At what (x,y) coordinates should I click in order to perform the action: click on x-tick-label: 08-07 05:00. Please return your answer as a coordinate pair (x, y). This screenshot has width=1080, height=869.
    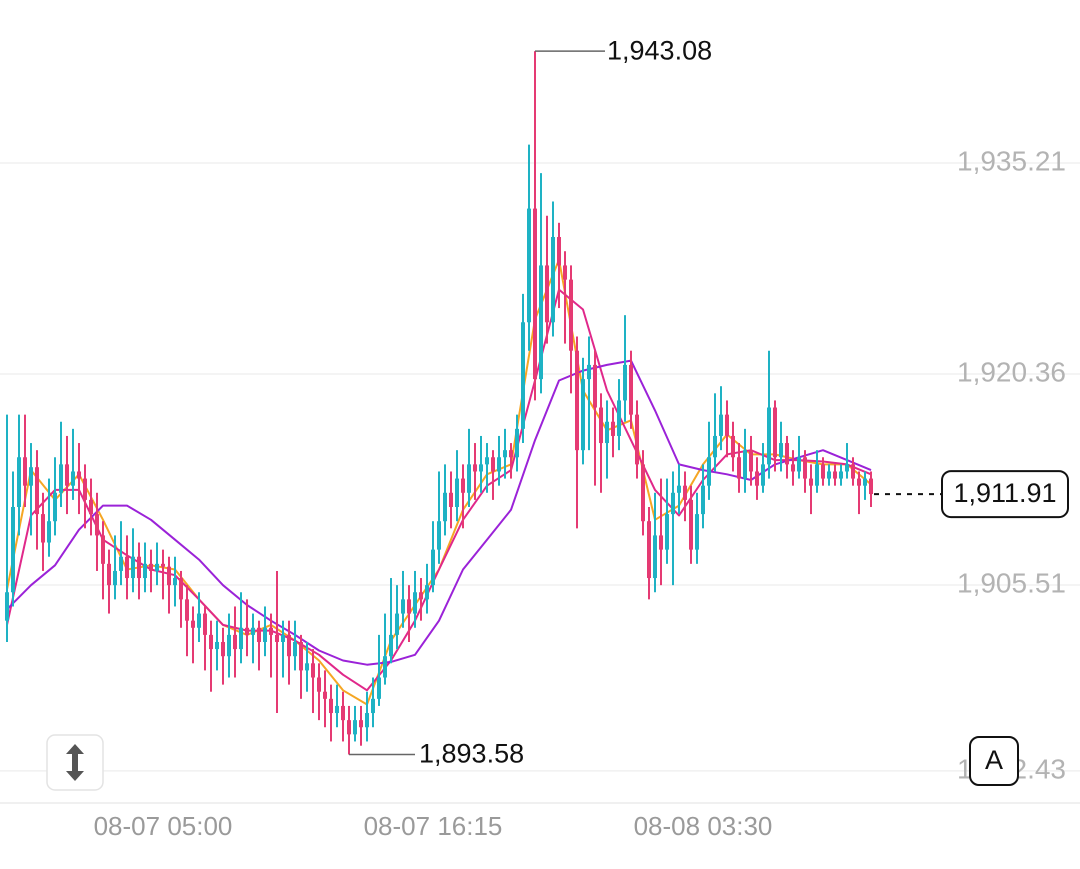
    Looking at the image, I should click on (163, 826).